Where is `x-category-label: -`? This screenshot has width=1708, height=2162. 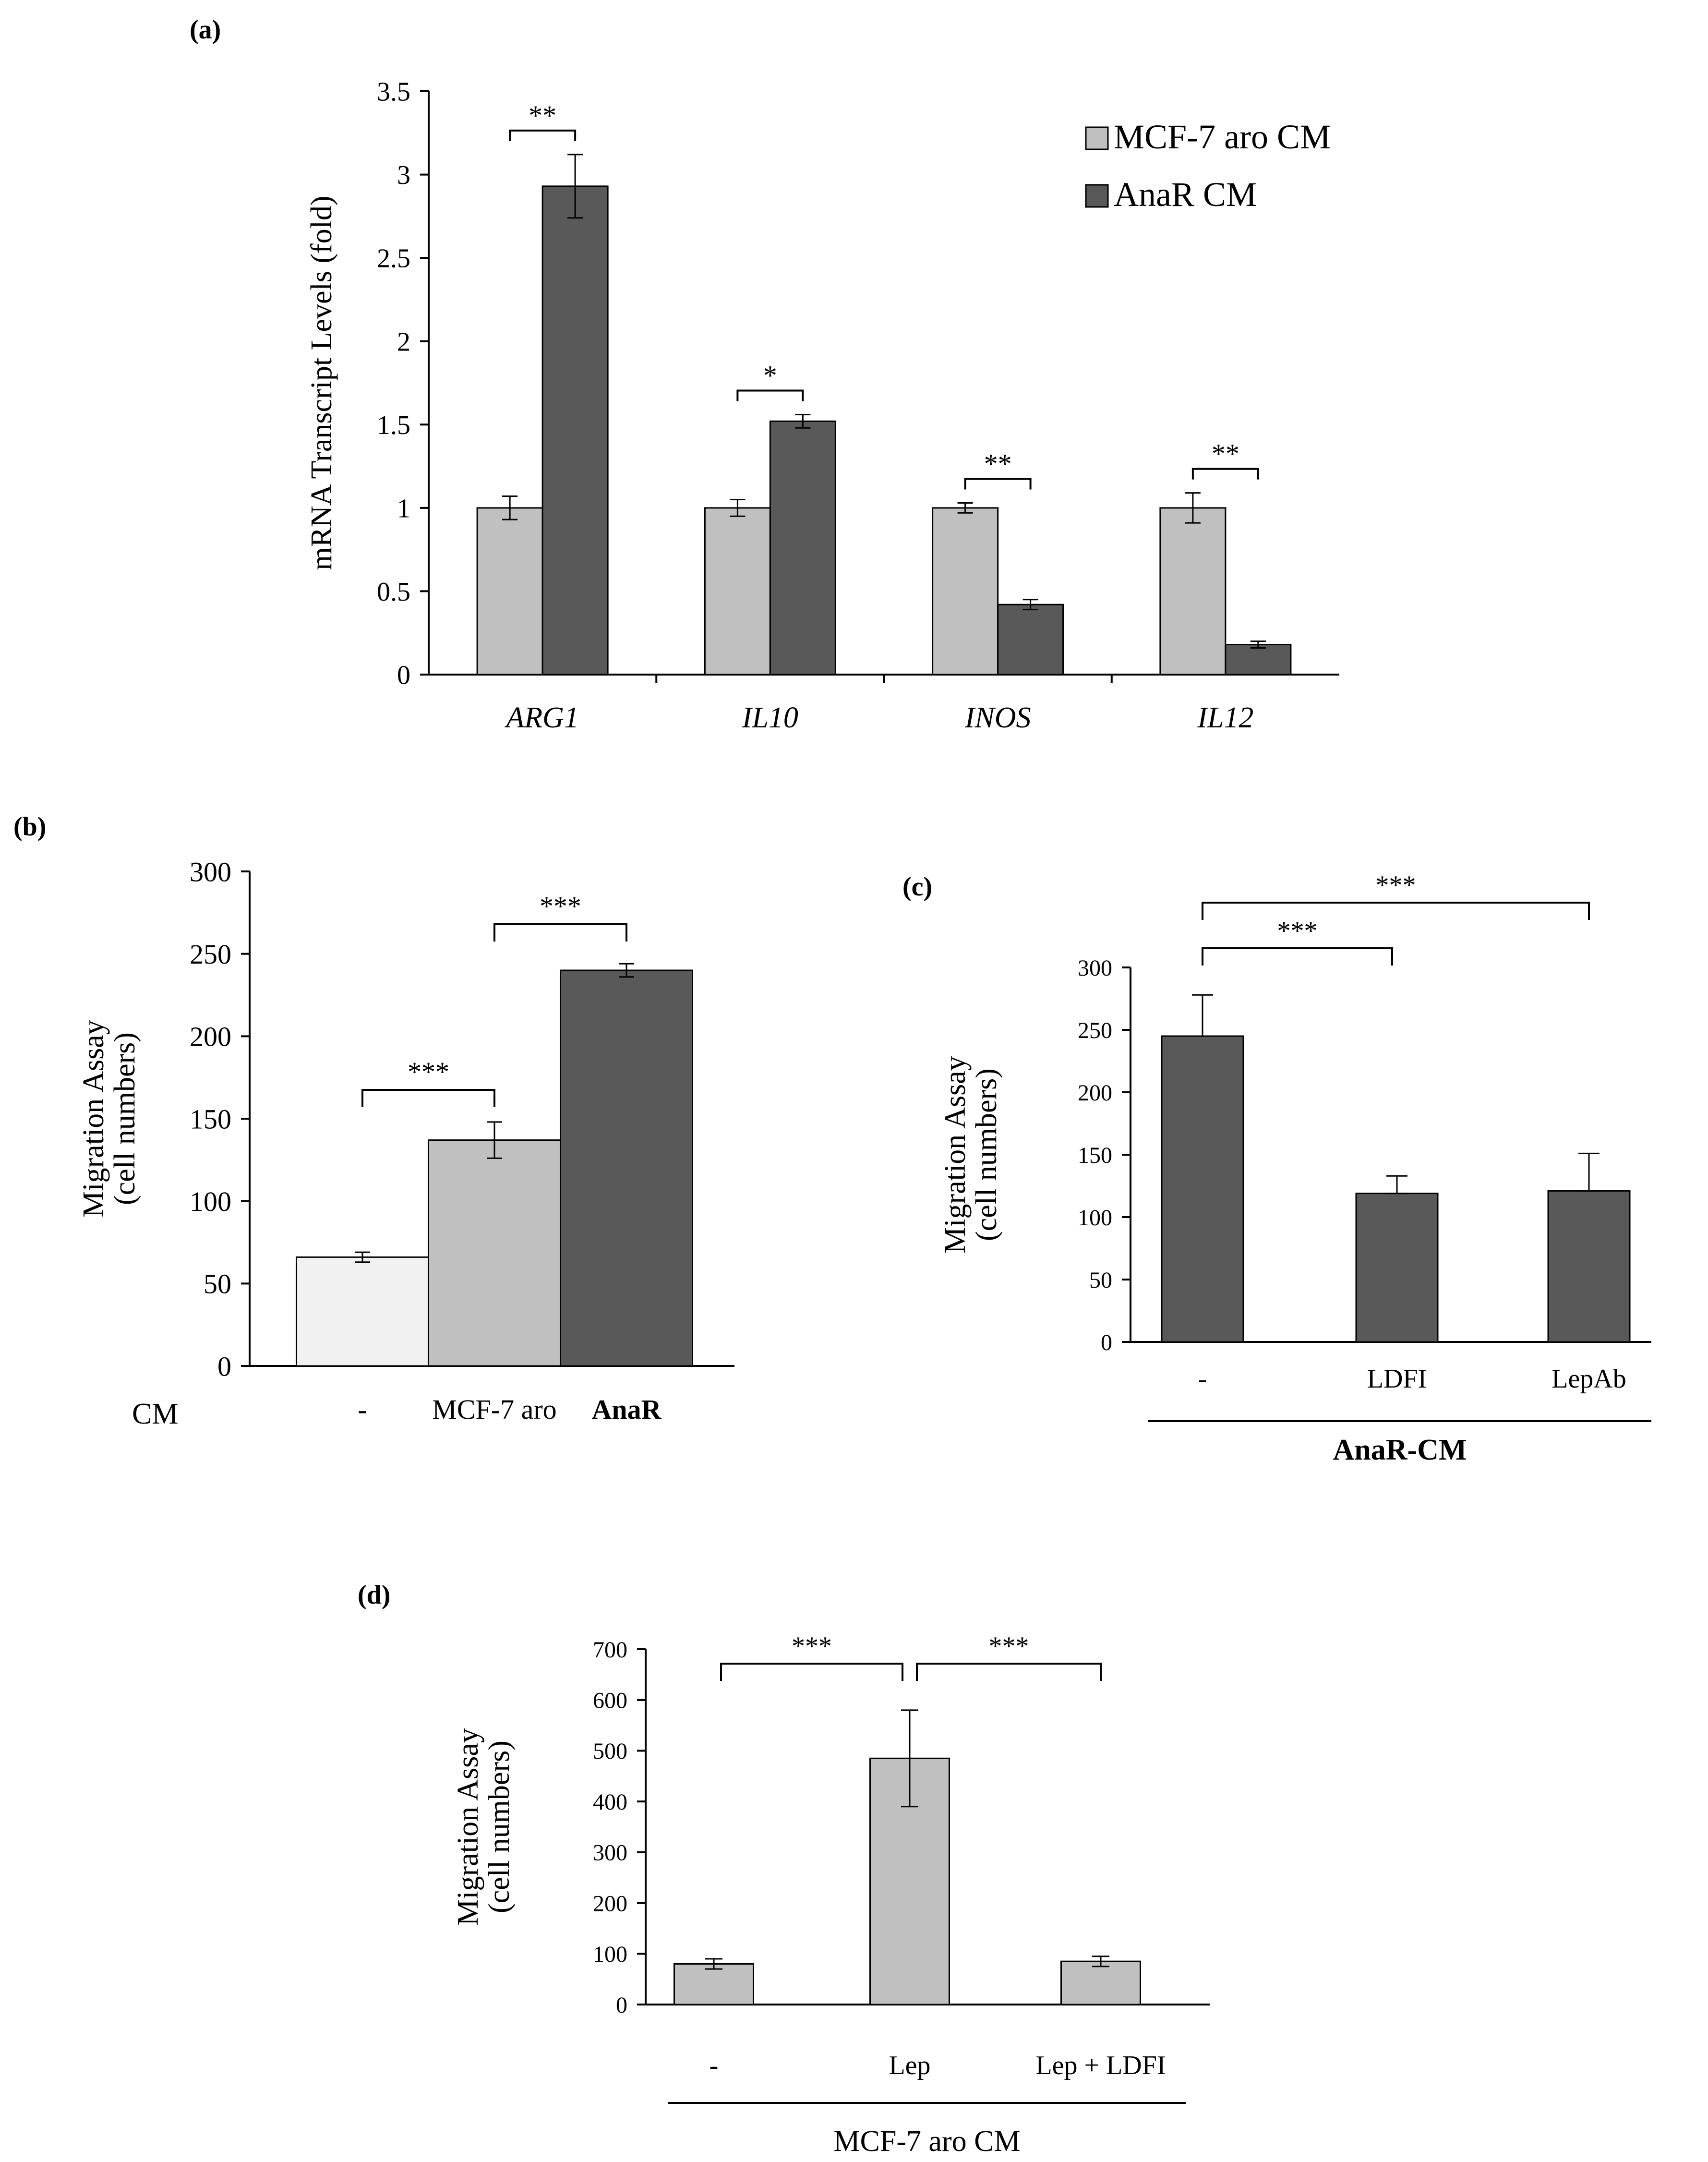 x-category-label: - is located at coordinates (1202, 1379).